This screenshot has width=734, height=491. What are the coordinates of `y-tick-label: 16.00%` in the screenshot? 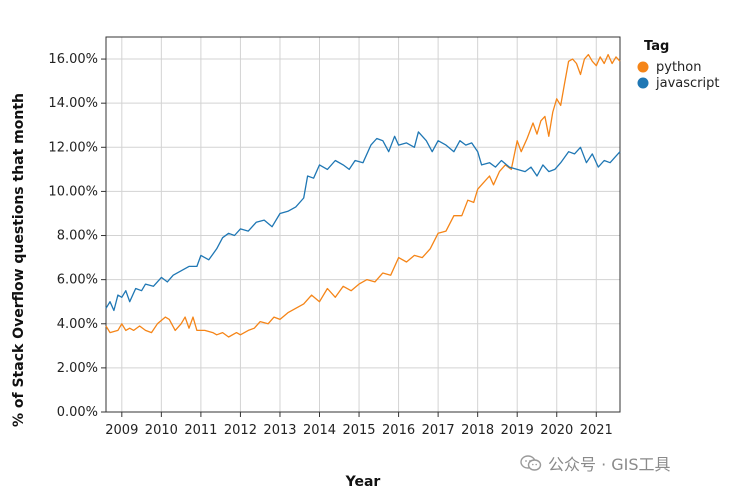 It's located at (73, 59).